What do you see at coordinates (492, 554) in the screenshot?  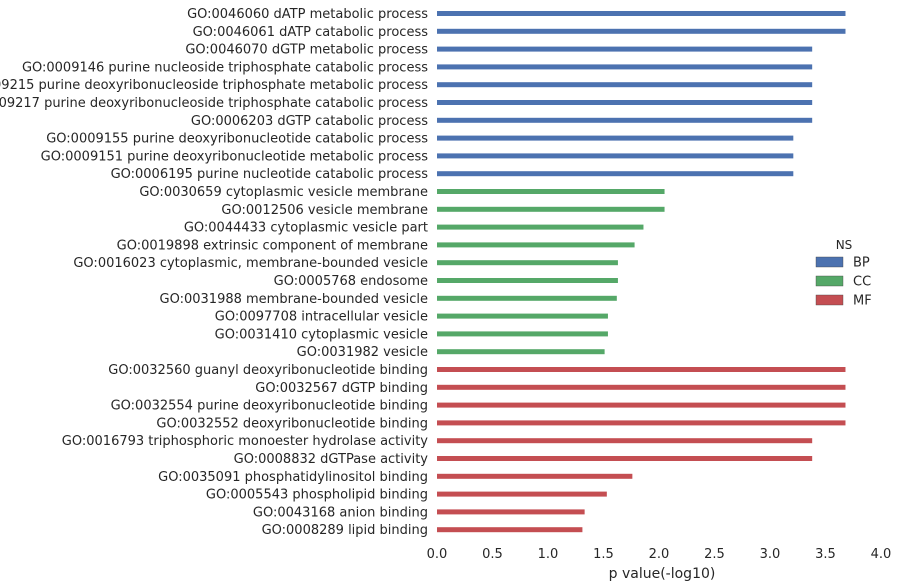 I see `x-tick-label: 0.5` at bounding box center [492, 554].